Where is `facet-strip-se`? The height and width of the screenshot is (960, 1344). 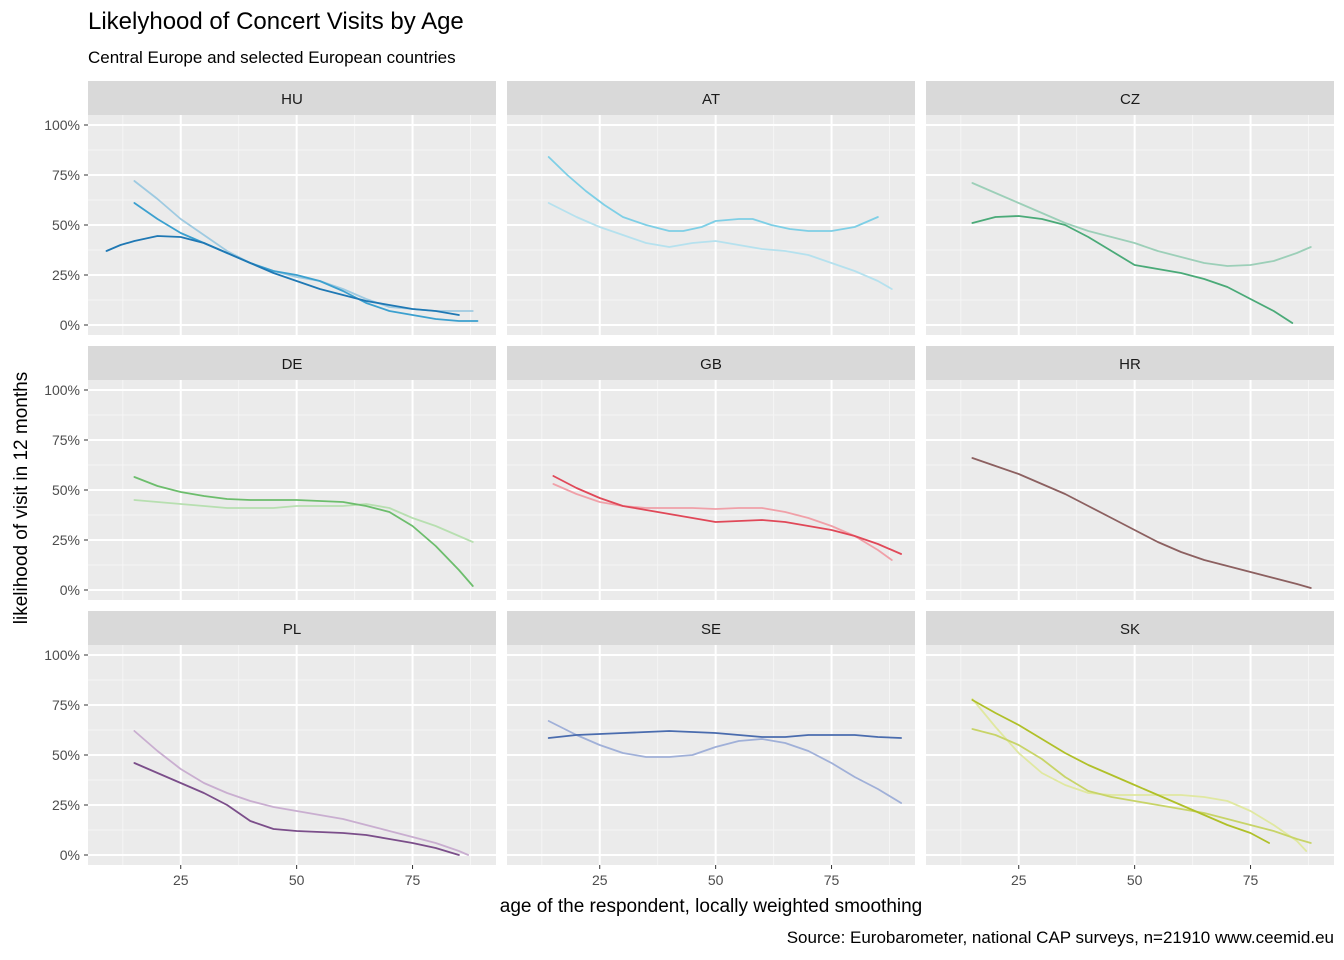
facet-strip-se is located at coordinates (711, 628).